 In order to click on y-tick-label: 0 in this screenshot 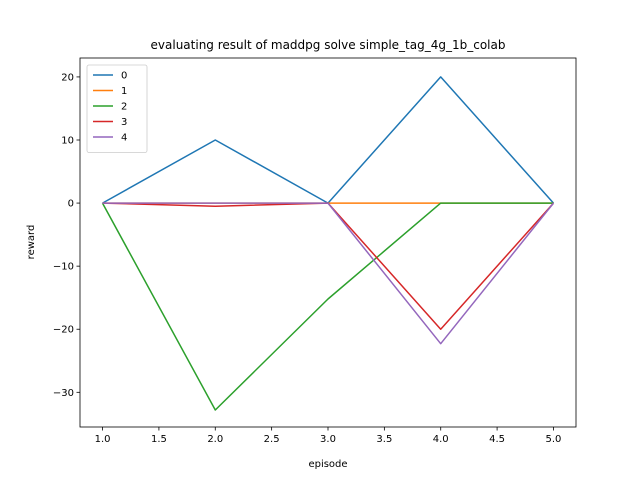, I will do `click(71, 204)`.